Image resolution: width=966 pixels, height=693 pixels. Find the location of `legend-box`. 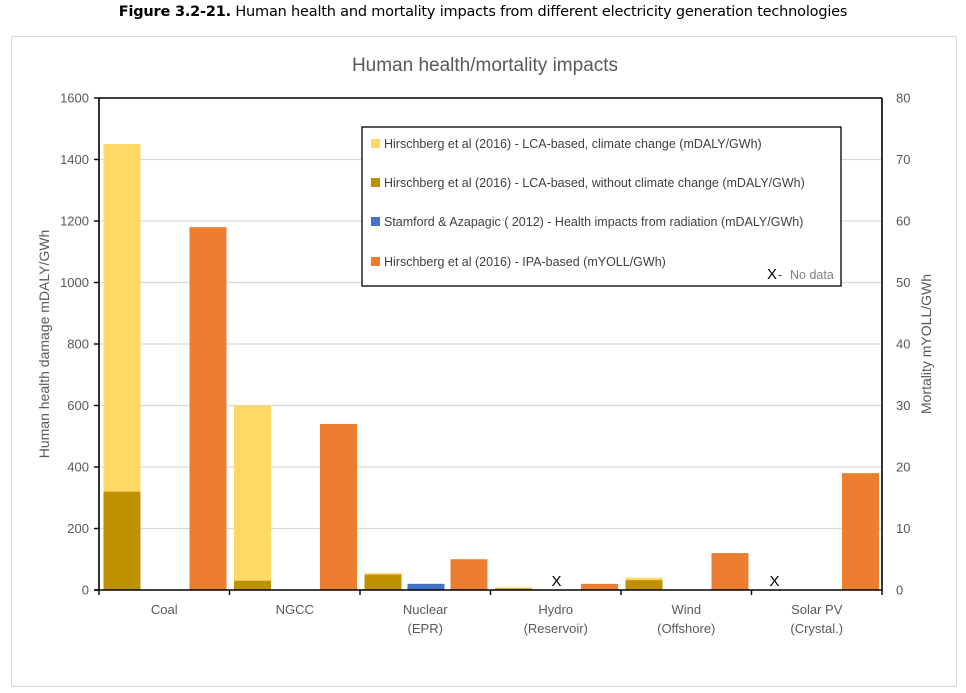

legend-box is located at coordinates (601, 206).